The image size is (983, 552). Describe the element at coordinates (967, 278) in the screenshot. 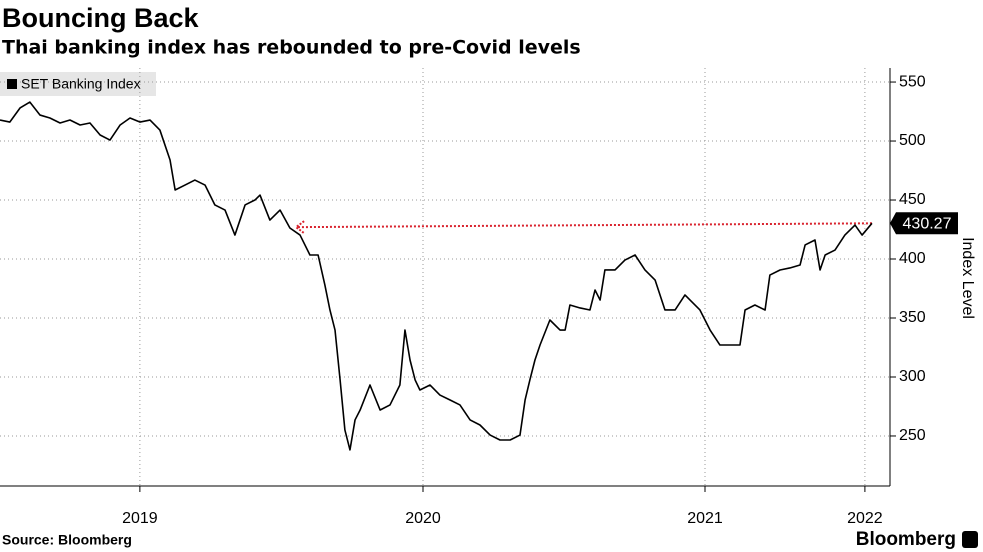

I see `y-axis-label: Index Level` at that location.